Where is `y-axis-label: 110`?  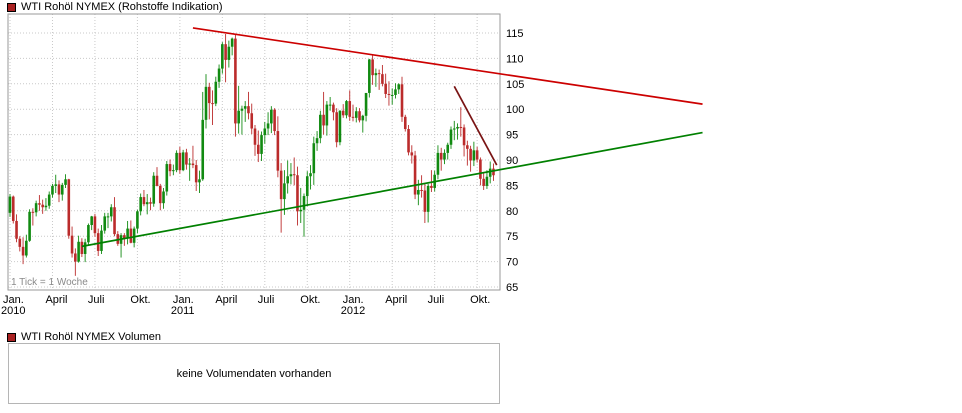 y-axis-label: 110 is located at coordinates (515, 59).